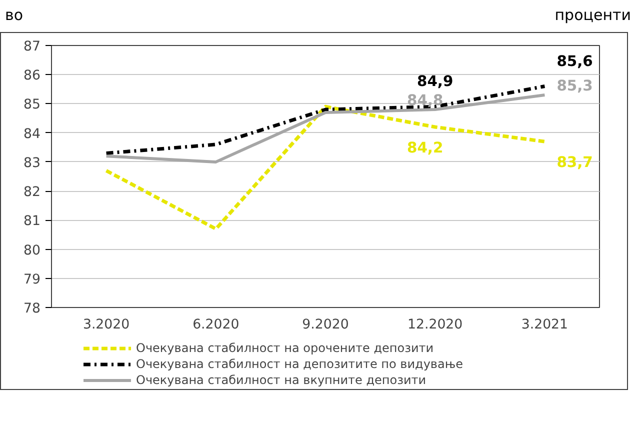  Describe the element at coordinates (435, 325) in the screenshot. I see `x-tick-label: 12.2020` at that location.